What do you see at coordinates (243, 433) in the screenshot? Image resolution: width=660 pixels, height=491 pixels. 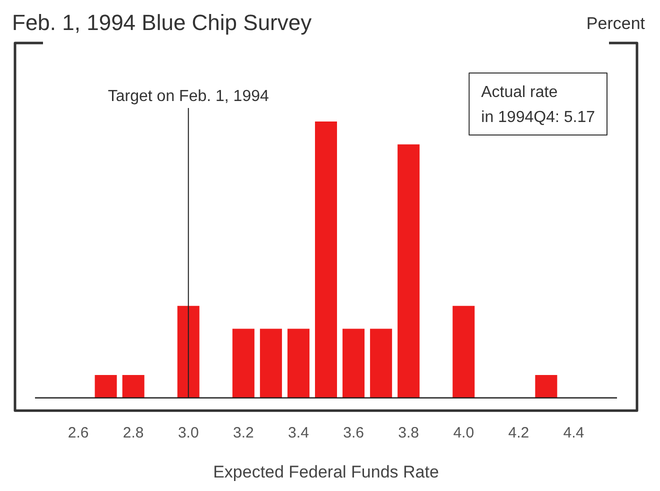 I see `x-tick-label: 3.2` at bounding box center [243, 433].